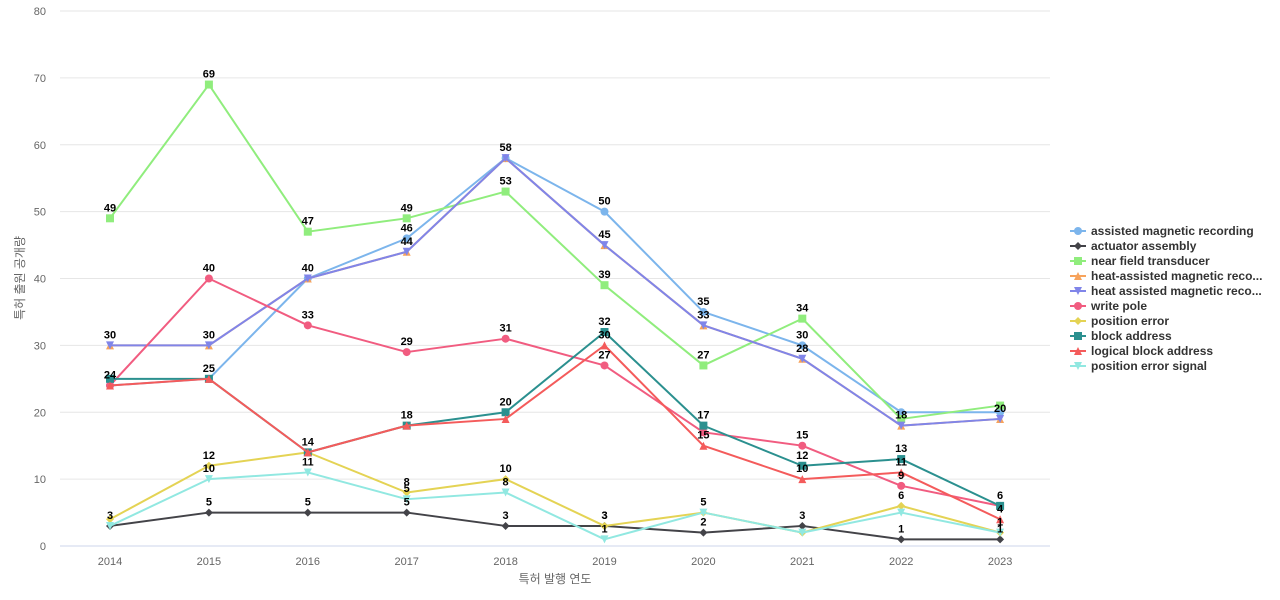  I want to click on legend-item: block address, so click(1121, 336).